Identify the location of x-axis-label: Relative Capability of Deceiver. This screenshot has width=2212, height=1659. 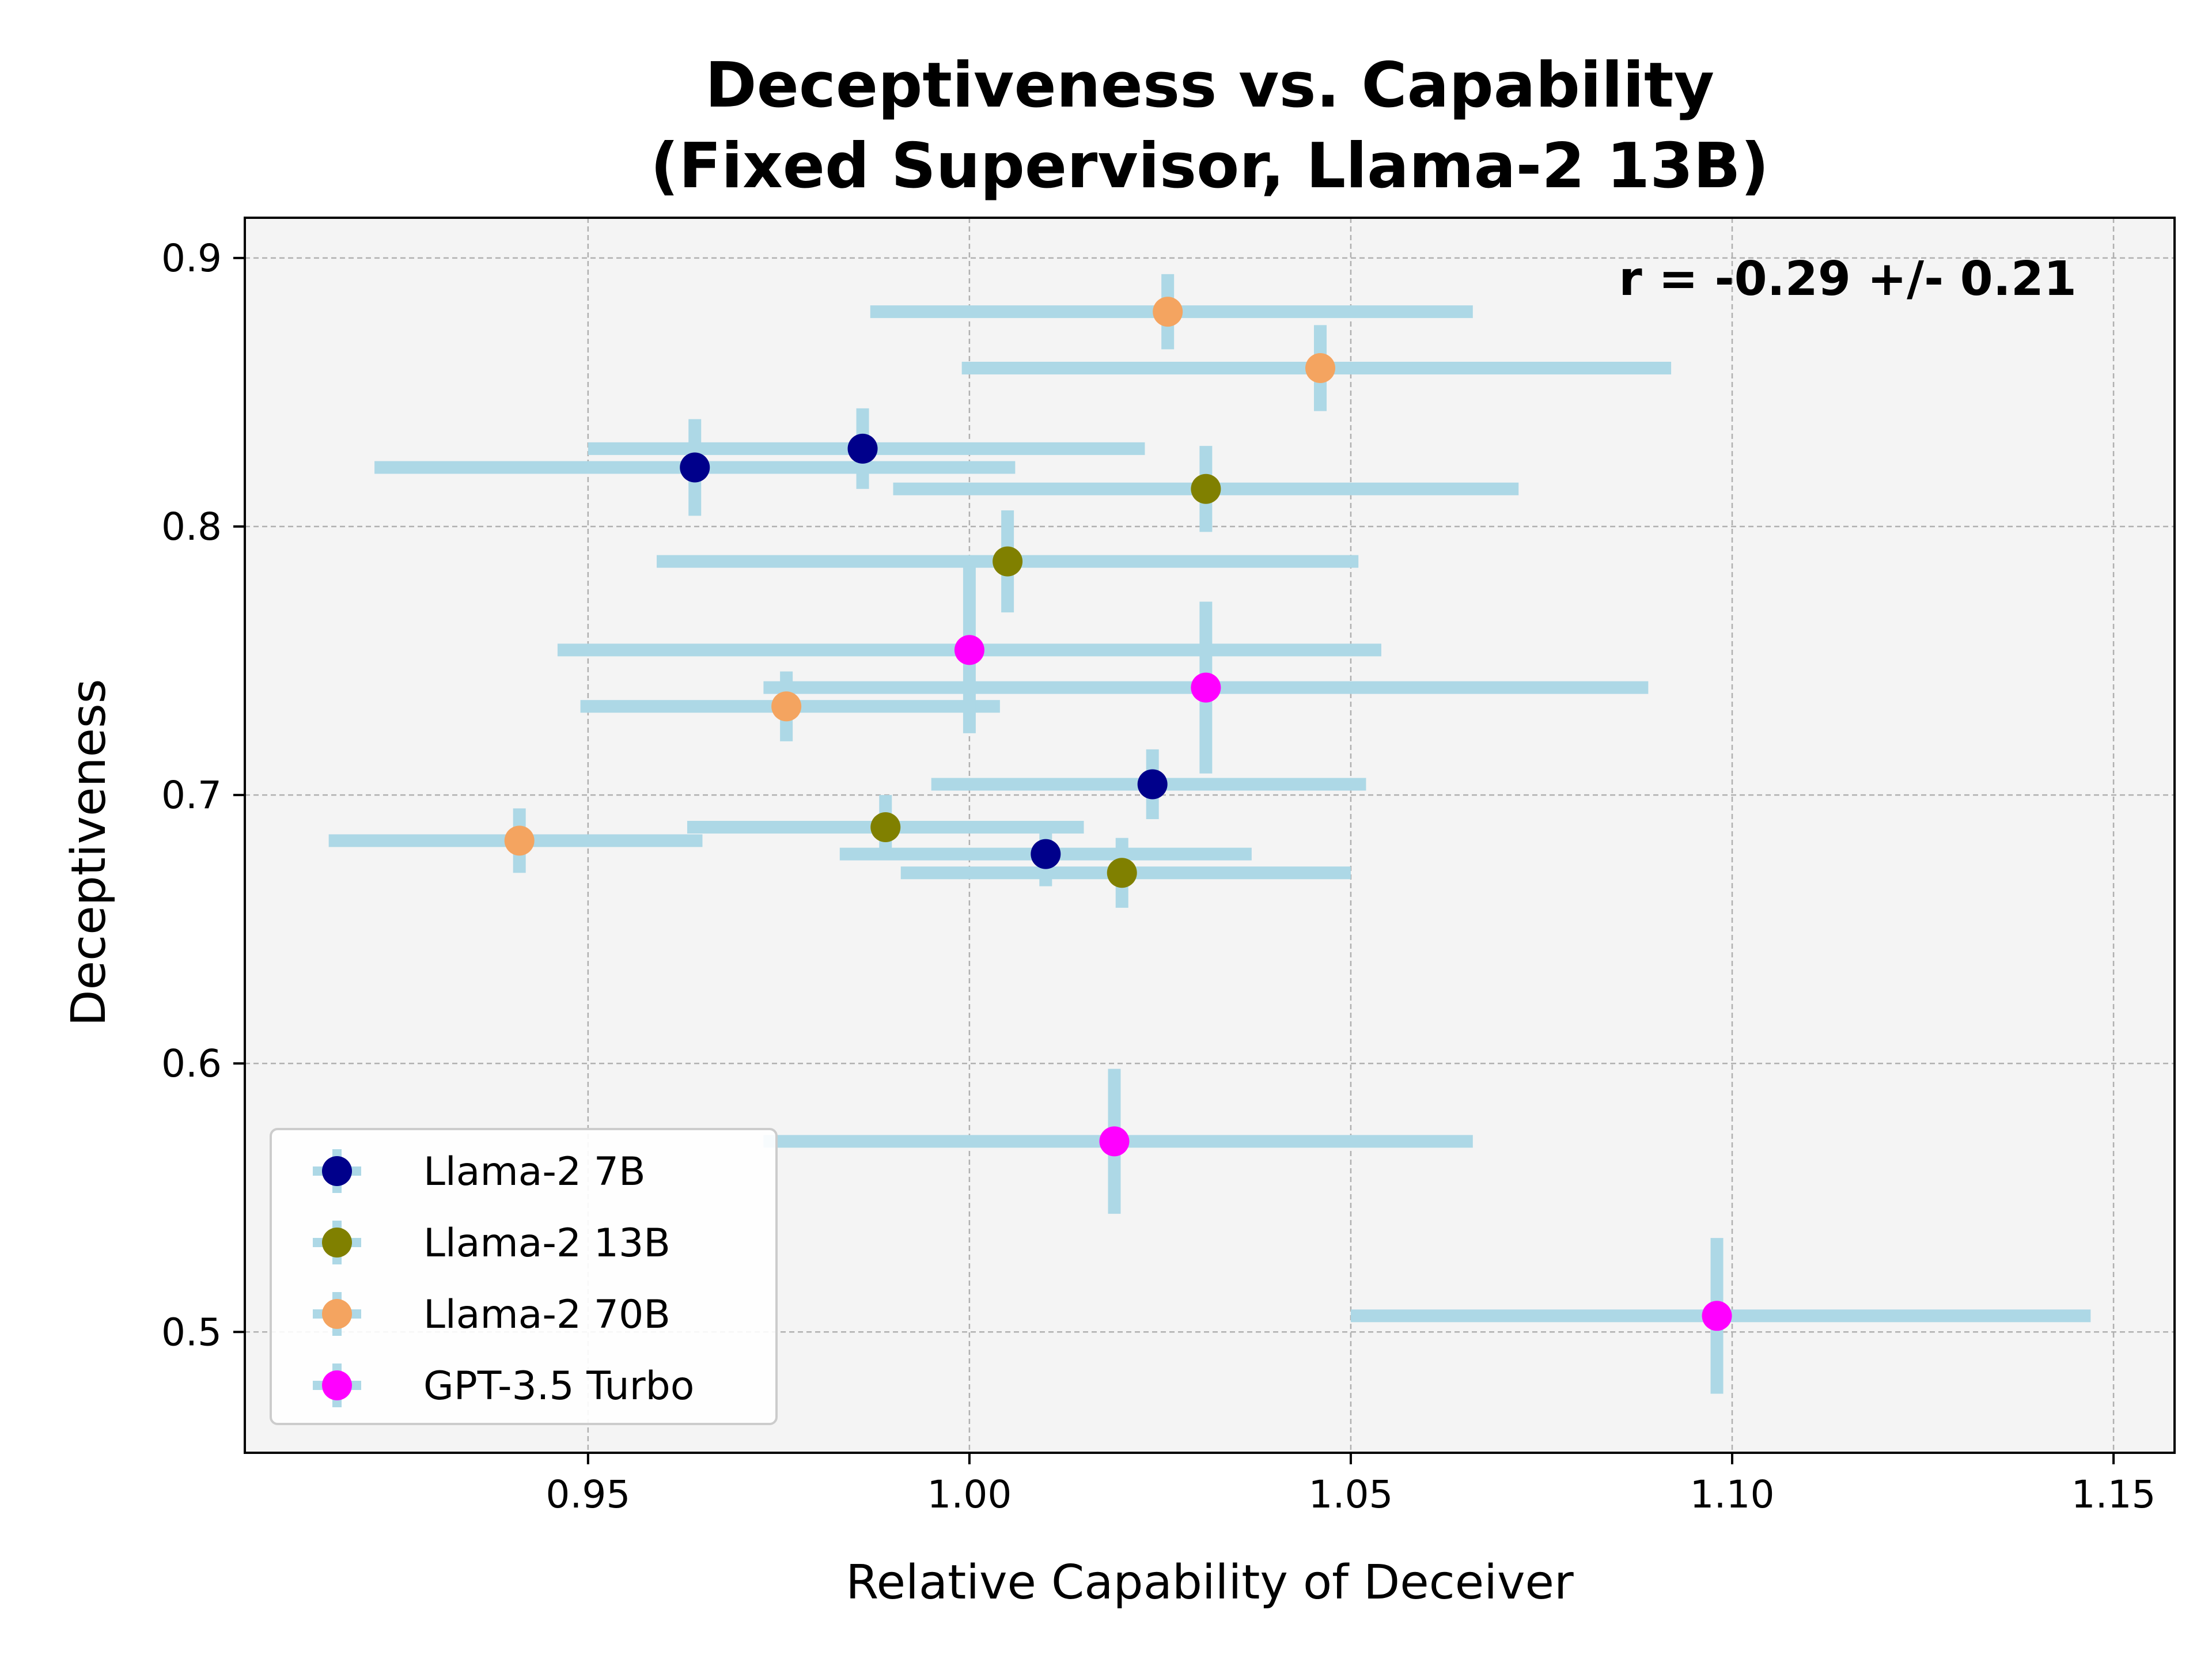
(1210, 1582).